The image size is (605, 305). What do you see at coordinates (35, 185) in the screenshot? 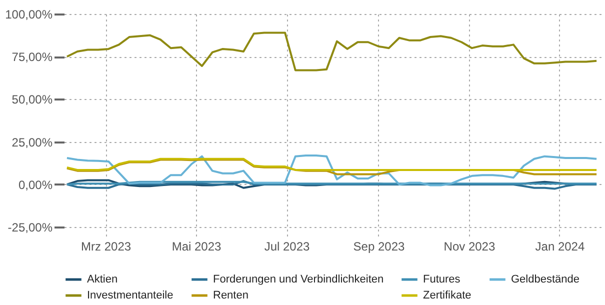
I see `y-tick-label: 0,00%` at bounding box center [35, 185].